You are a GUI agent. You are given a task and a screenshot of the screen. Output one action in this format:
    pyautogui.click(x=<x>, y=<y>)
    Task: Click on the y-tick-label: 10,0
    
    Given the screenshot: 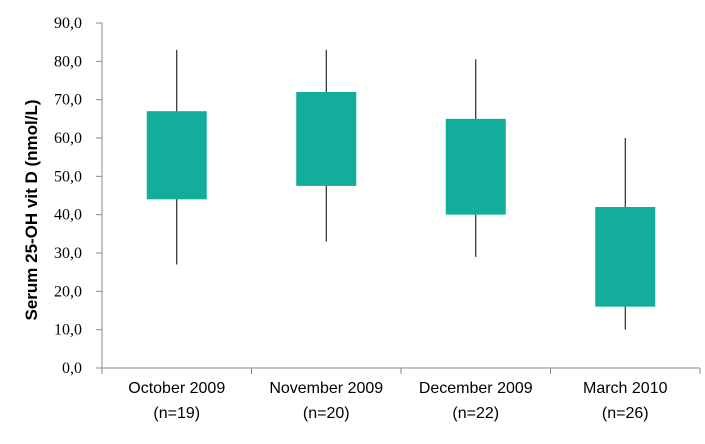 What is the action you would take?
    pyautogui.click(x=68, y=330)
    